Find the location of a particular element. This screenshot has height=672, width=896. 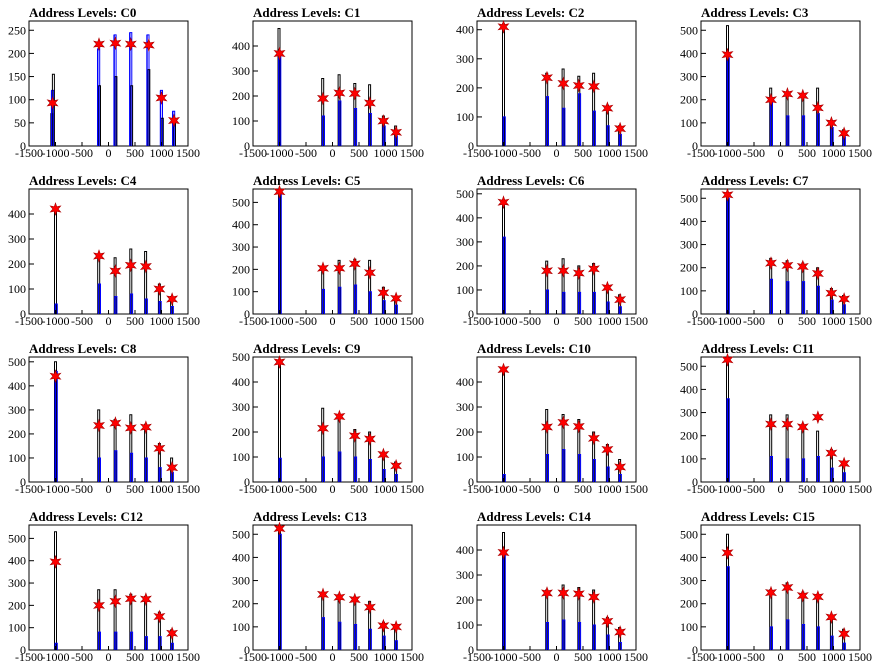

chart-title: Address Levels: C7 is located at coordinates (755, 180).